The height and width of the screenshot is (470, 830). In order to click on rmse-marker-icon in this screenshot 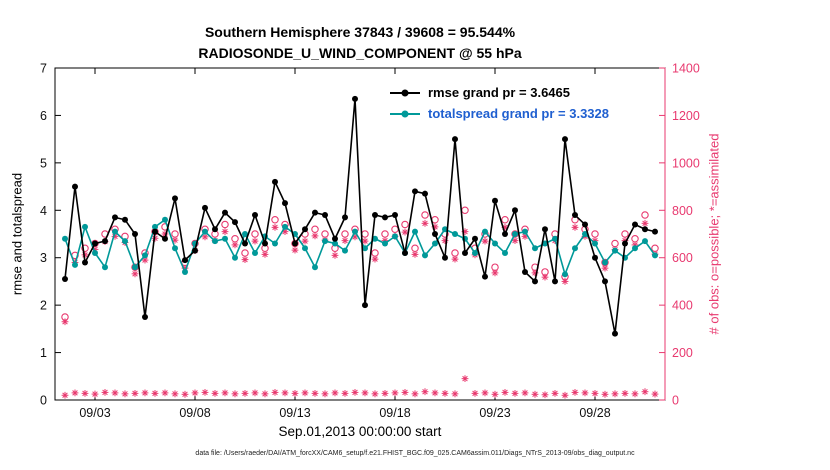, I will do `click(405, 92)`.